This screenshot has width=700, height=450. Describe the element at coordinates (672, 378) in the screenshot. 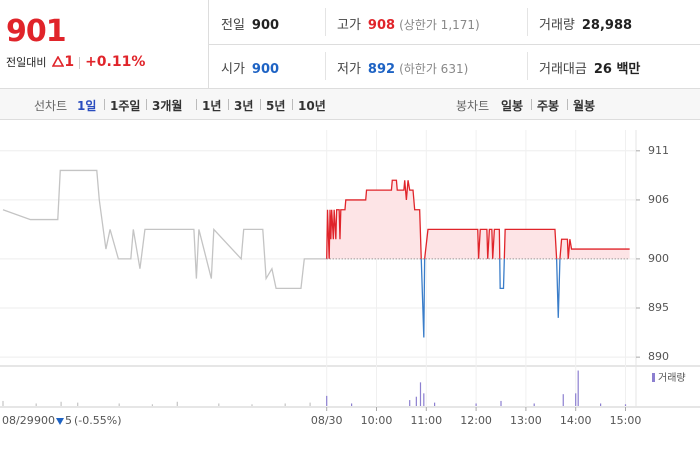

I see `legend-label: 거래량` at that location.